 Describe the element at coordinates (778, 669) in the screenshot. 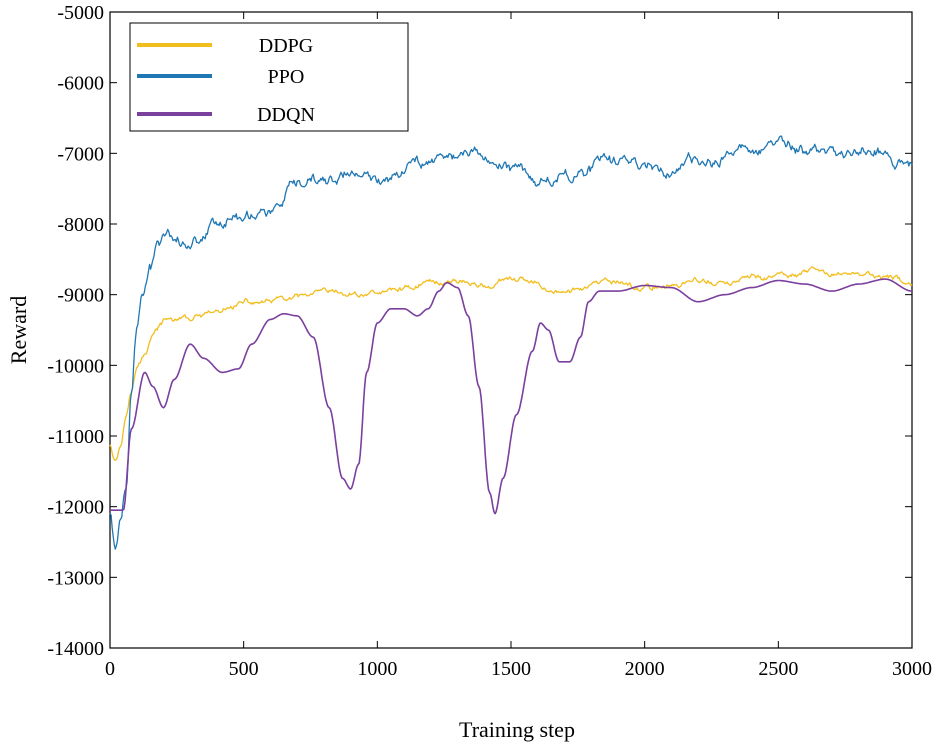

I see `x-tick-label: 2500` at that location.